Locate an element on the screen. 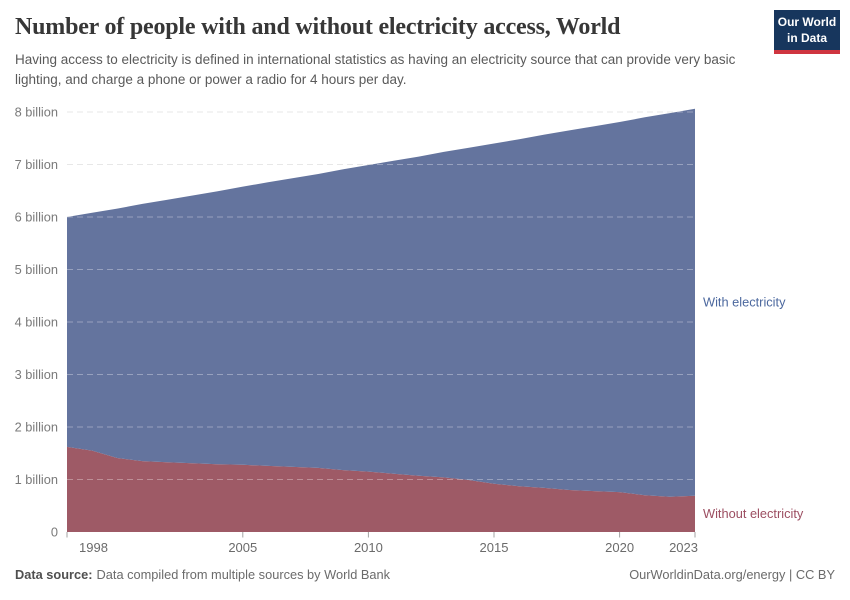 The image size is (850, 600). x-axis-label: 2015 is located at coordinates (494, 547).